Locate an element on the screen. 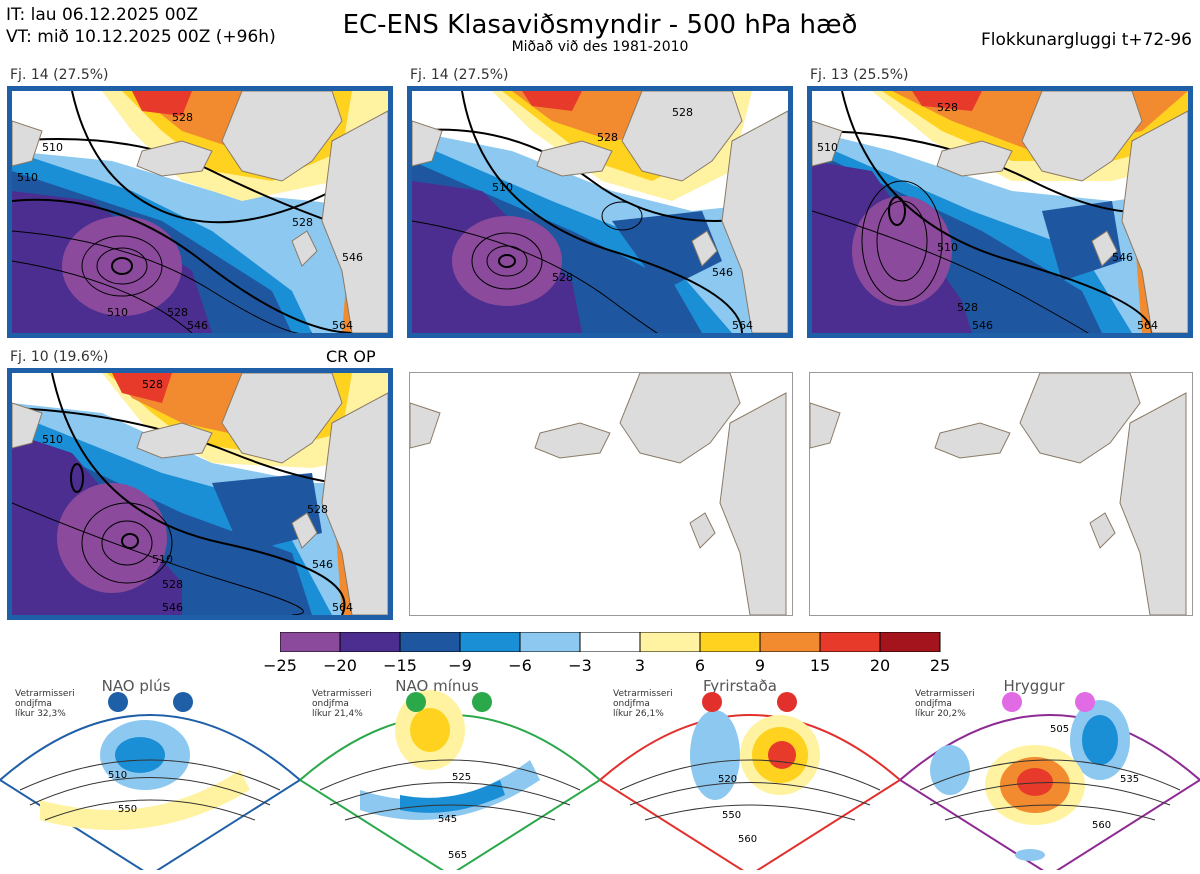 The image size is (1200, 874). cluster-map-1: 510 528 510 546 528 510 528 546 564 is located at coordinates (200, 212).